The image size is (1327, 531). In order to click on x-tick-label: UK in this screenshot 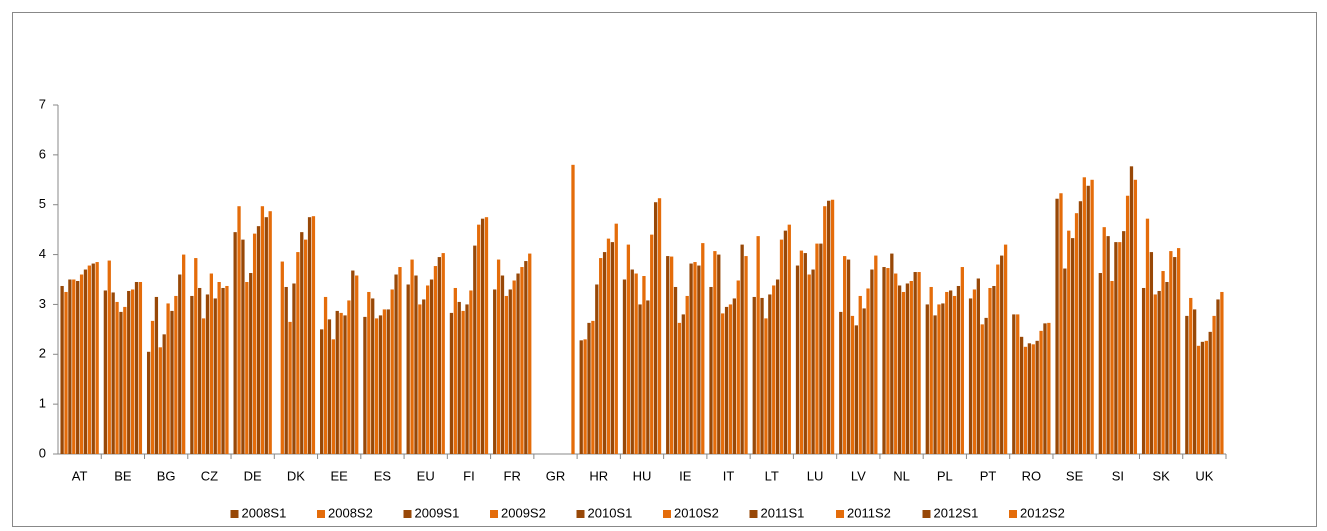, I will do `click(1204, 475)`.